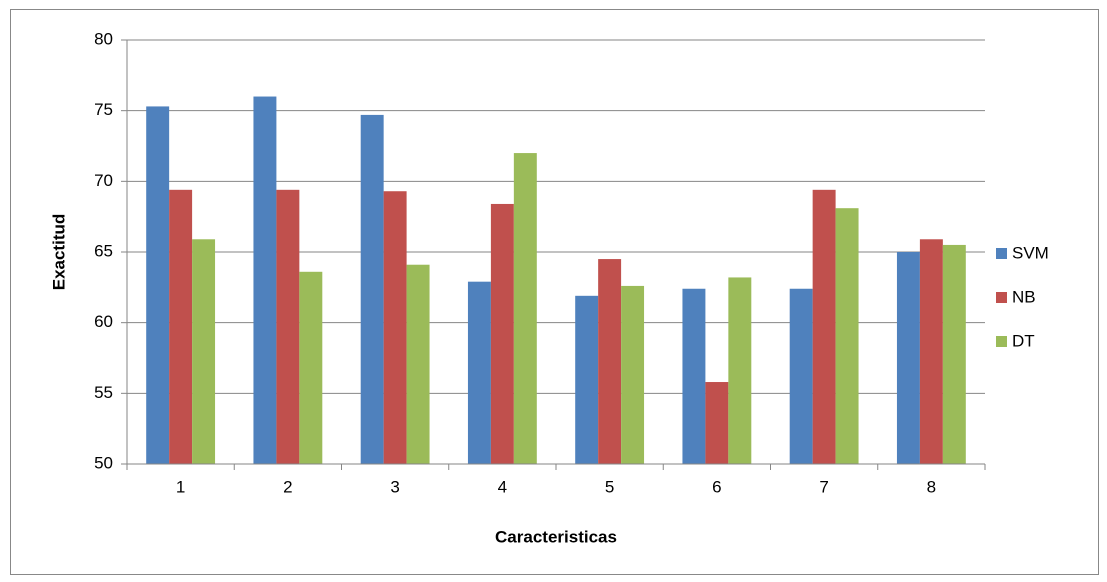  I want to click on y-tick-label: 65, so click(103, 250).